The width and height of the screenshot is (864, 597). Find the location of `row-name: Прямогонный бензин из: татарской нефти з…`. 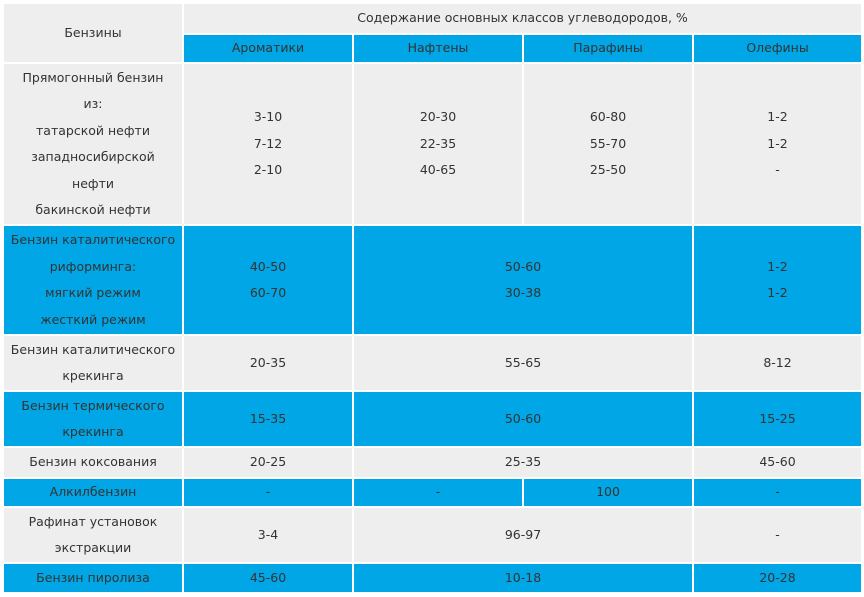

row-name: Прямогонный бензин из: татарской нефти з… is located at coordinates (93, 144).